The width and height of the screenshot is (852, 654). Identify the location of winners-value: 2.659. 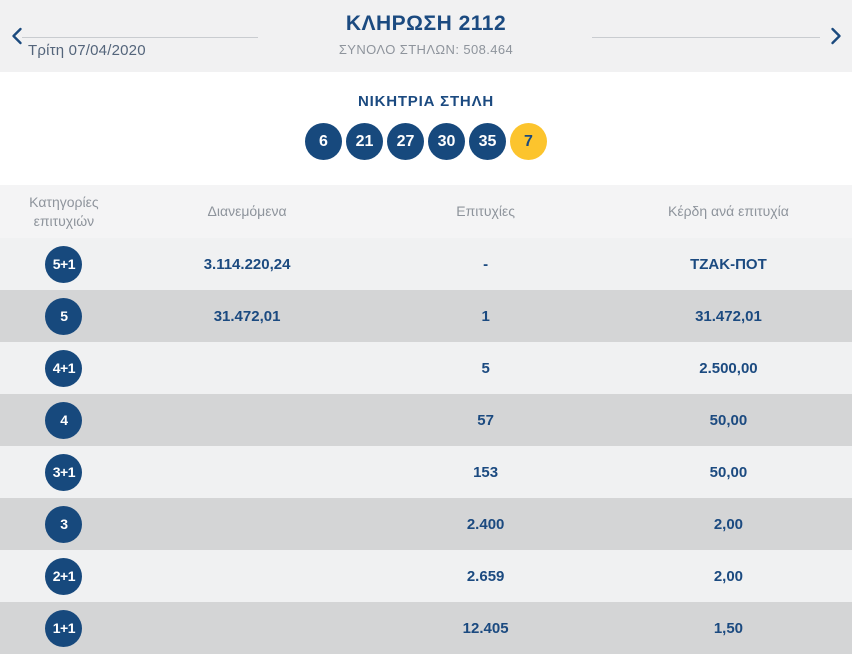
(485, 576).